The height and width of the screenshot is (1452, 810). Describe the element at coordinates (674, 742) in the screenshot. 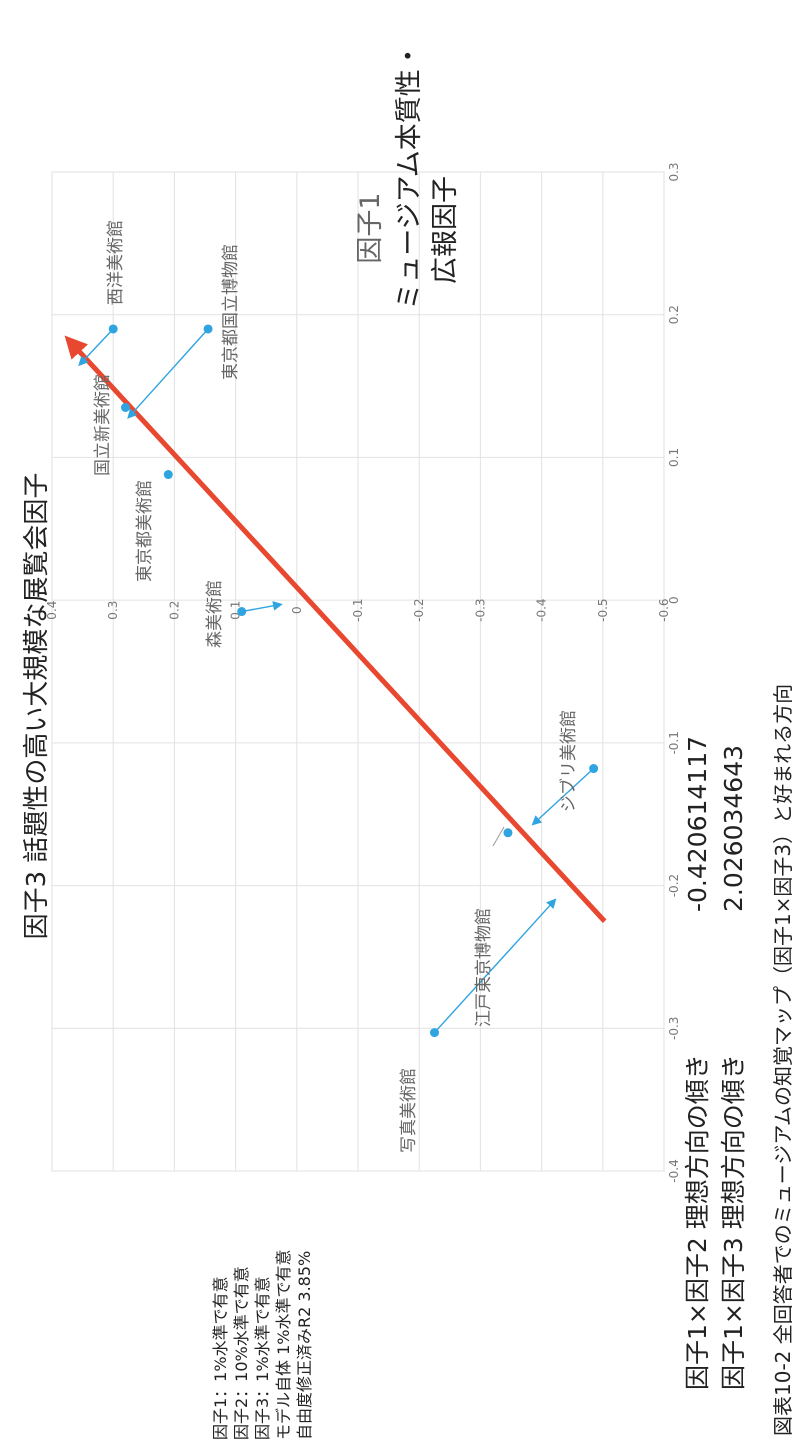

I see `tick-factor1-3: -0.1` at that location.